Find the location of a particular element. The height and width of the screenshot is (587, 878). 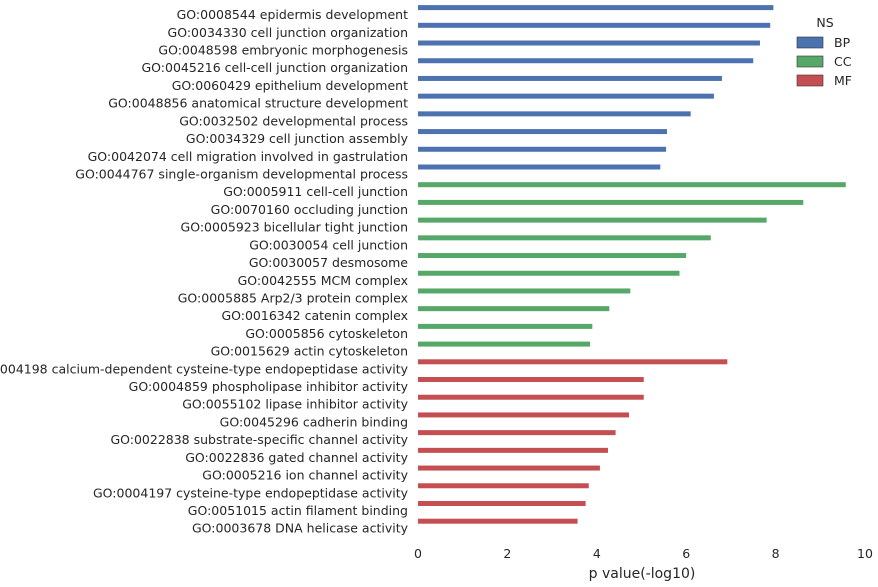

legend-label: CC is located at coordinates (843, 61).